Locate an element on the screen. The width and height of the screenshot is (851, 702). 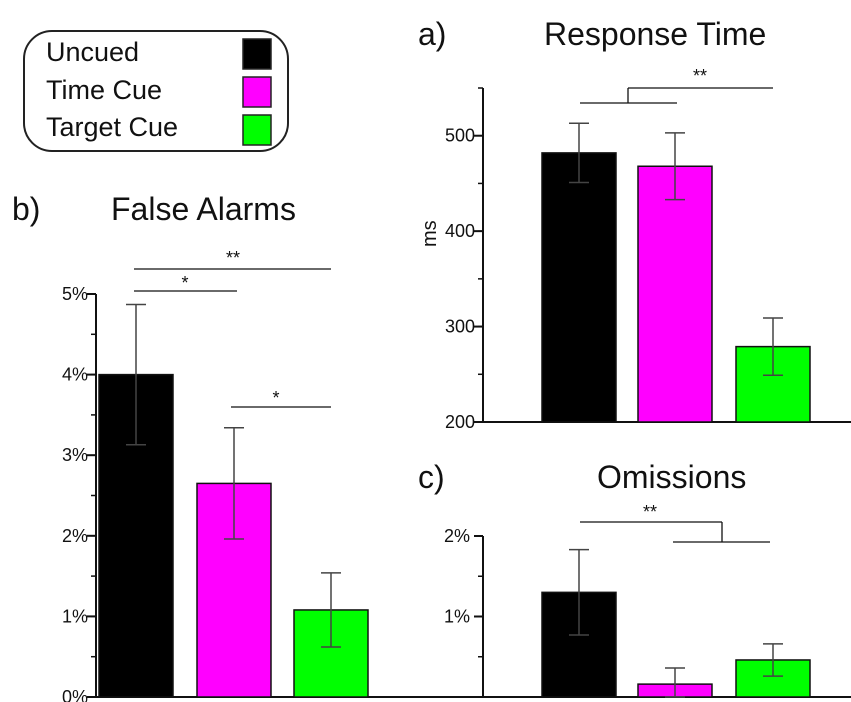
legend-label-target-cue: Target Cue is located at coordinates (112, 127).